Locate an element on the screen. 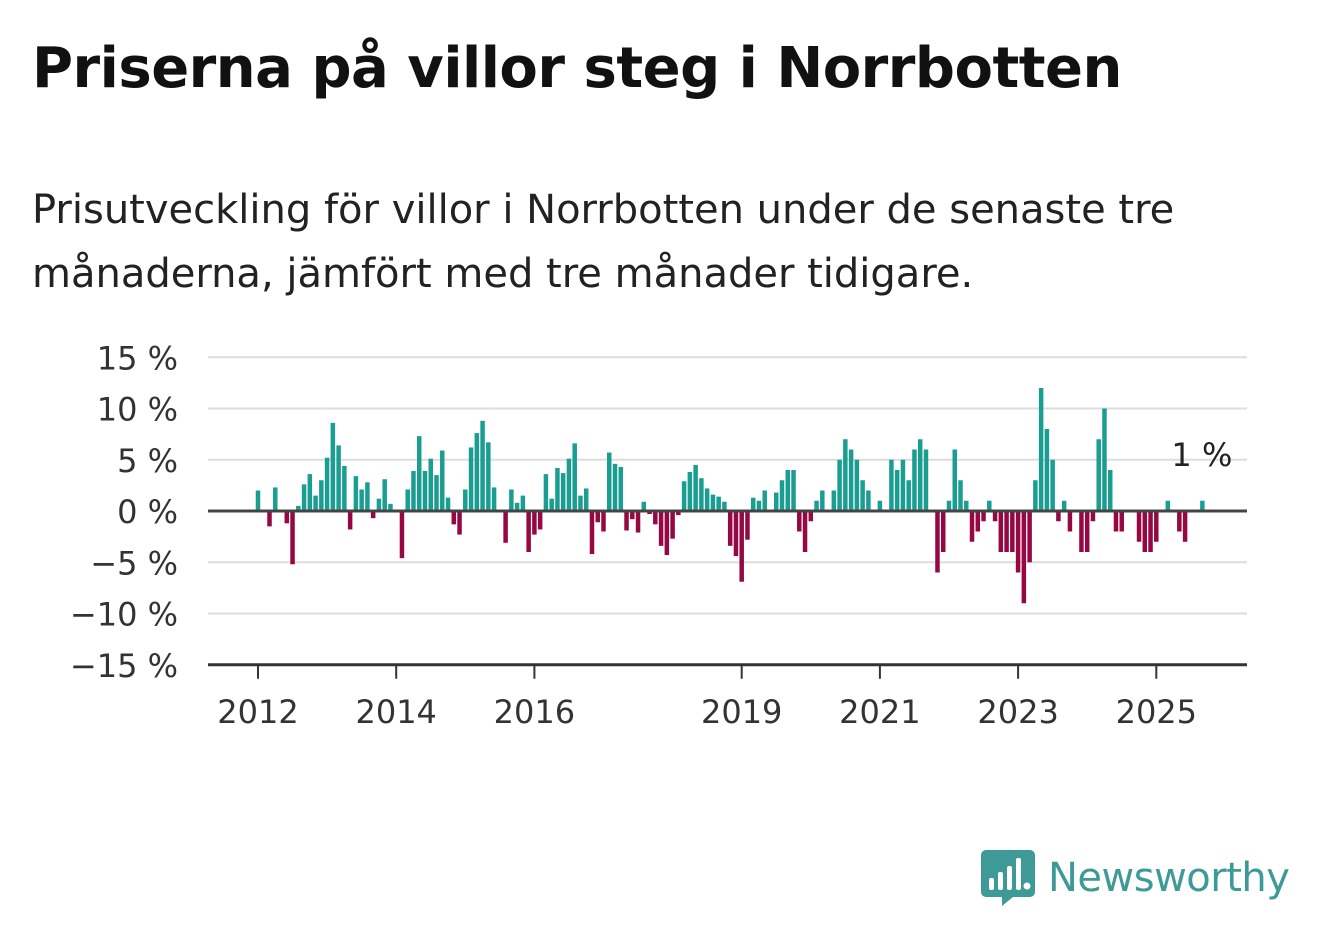 This screenshot has height=939, width=1322. axes is located at coordinates (727, 594).